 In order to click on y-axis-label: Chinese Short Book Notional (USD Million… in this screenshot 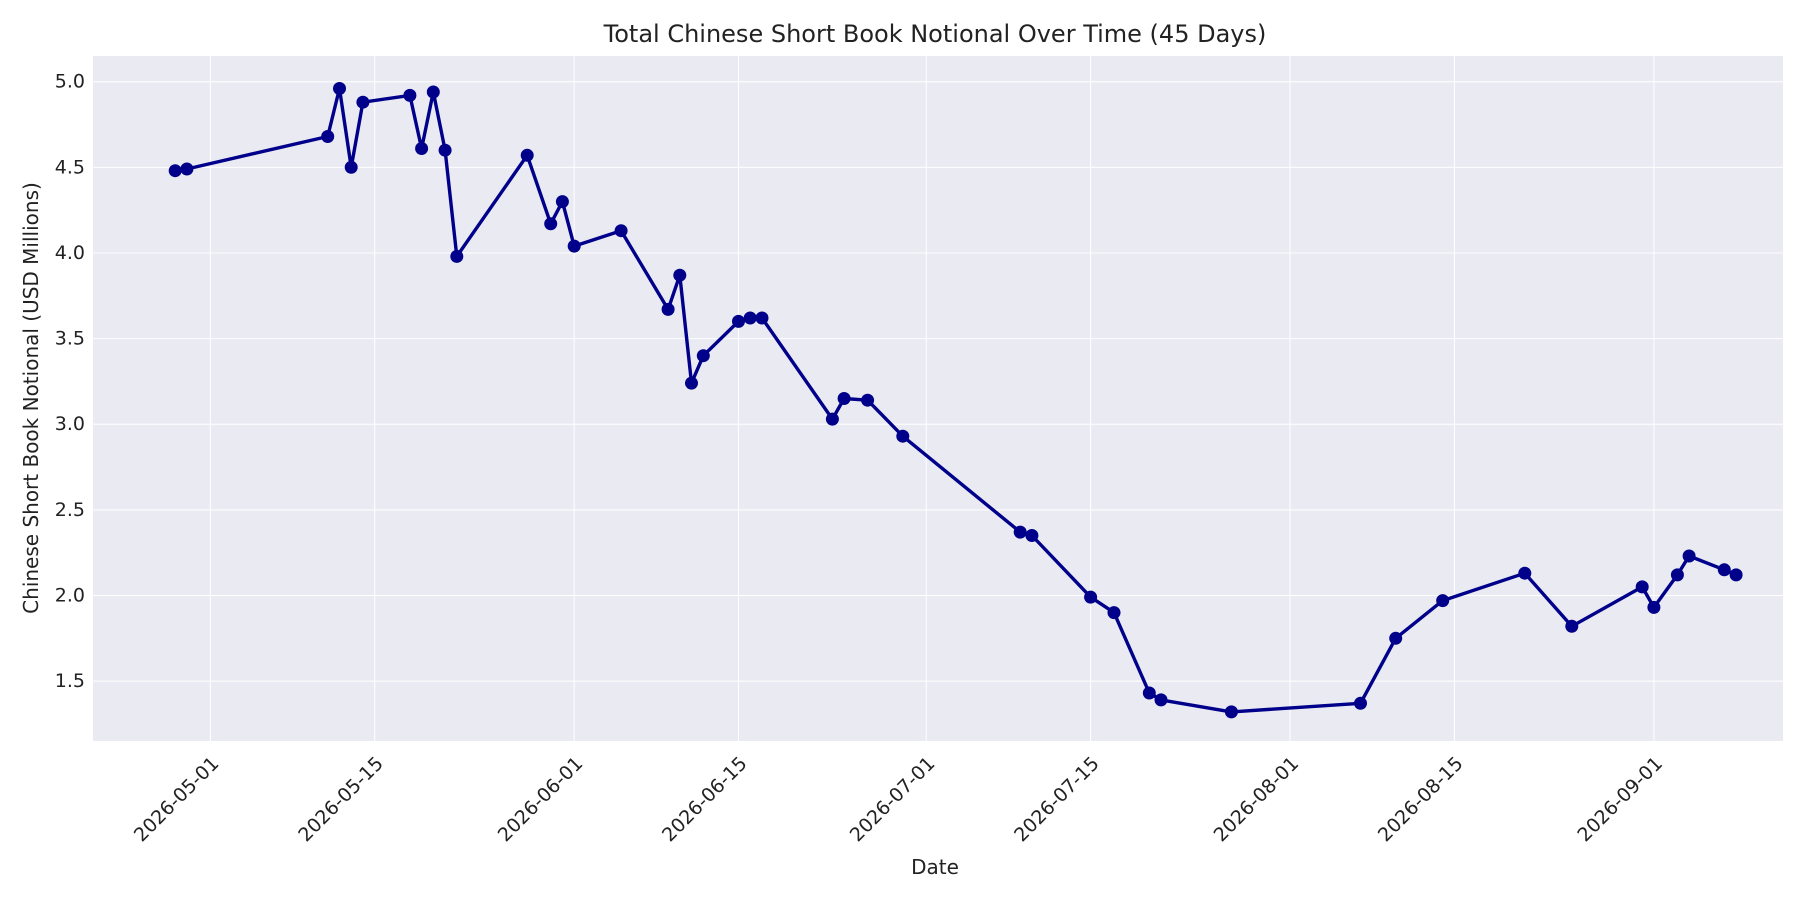, I will do `click(31, 398)`.